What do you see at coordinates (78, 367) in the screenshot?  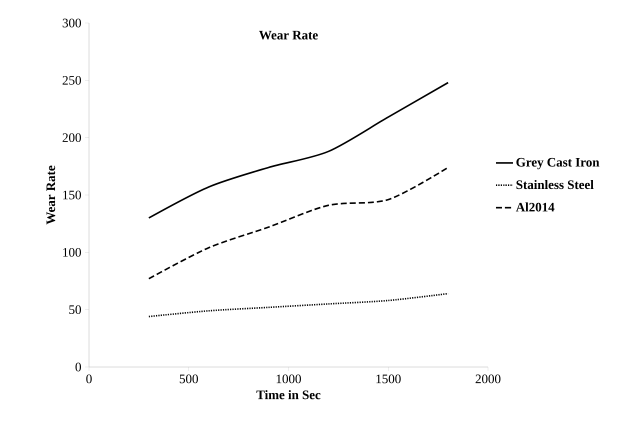 I see `y-tick-label: 0` at bounding box center [78, 367].